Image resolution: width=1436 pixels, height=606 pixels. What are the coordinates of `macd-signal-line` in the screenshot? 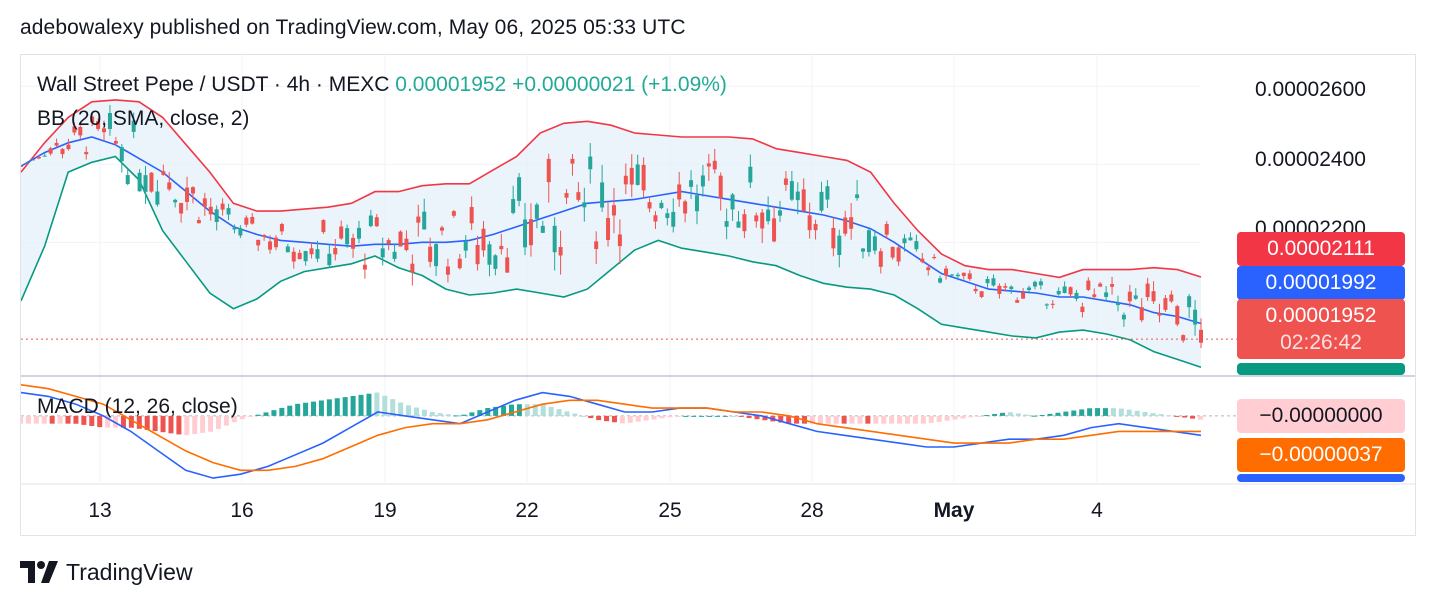 It's located at (611, 428).